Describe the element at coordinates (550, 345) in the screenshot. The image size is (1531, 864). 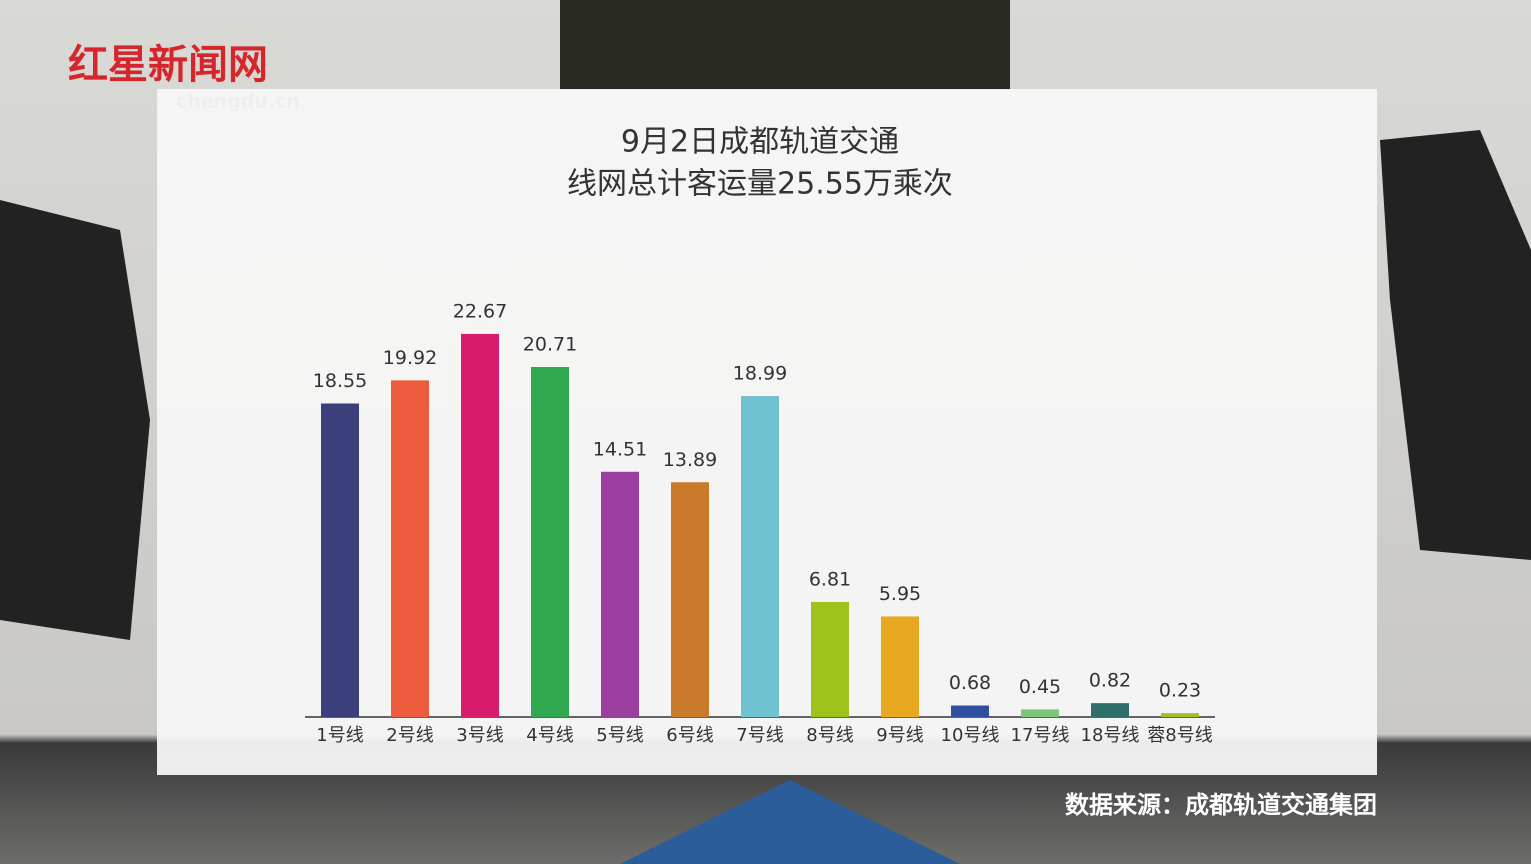
I see `value-label: 20.71` at that location.